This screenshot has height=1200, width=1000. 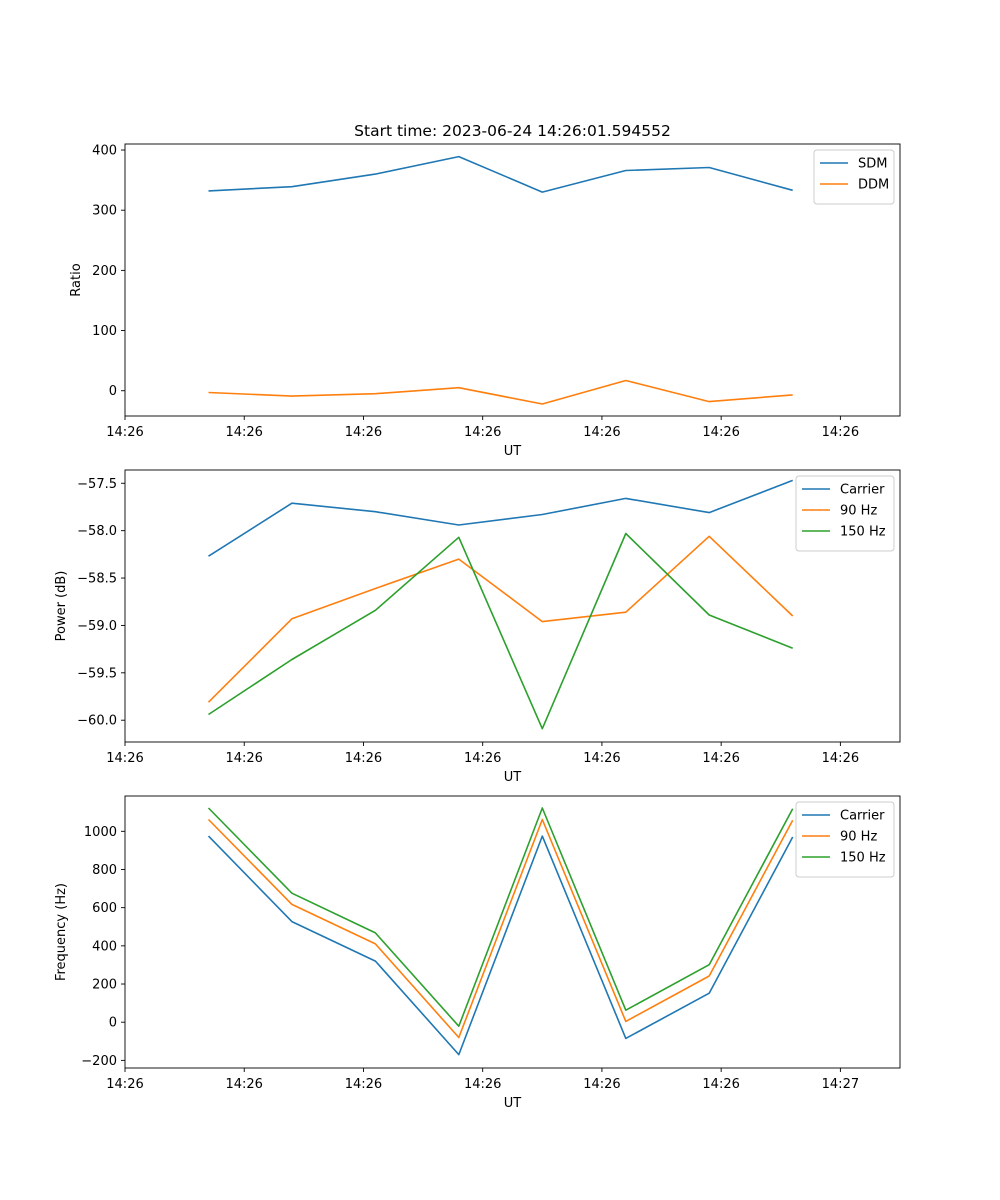 I want to click on x-tick-label: 14:27, so click(x=840, y=1084).